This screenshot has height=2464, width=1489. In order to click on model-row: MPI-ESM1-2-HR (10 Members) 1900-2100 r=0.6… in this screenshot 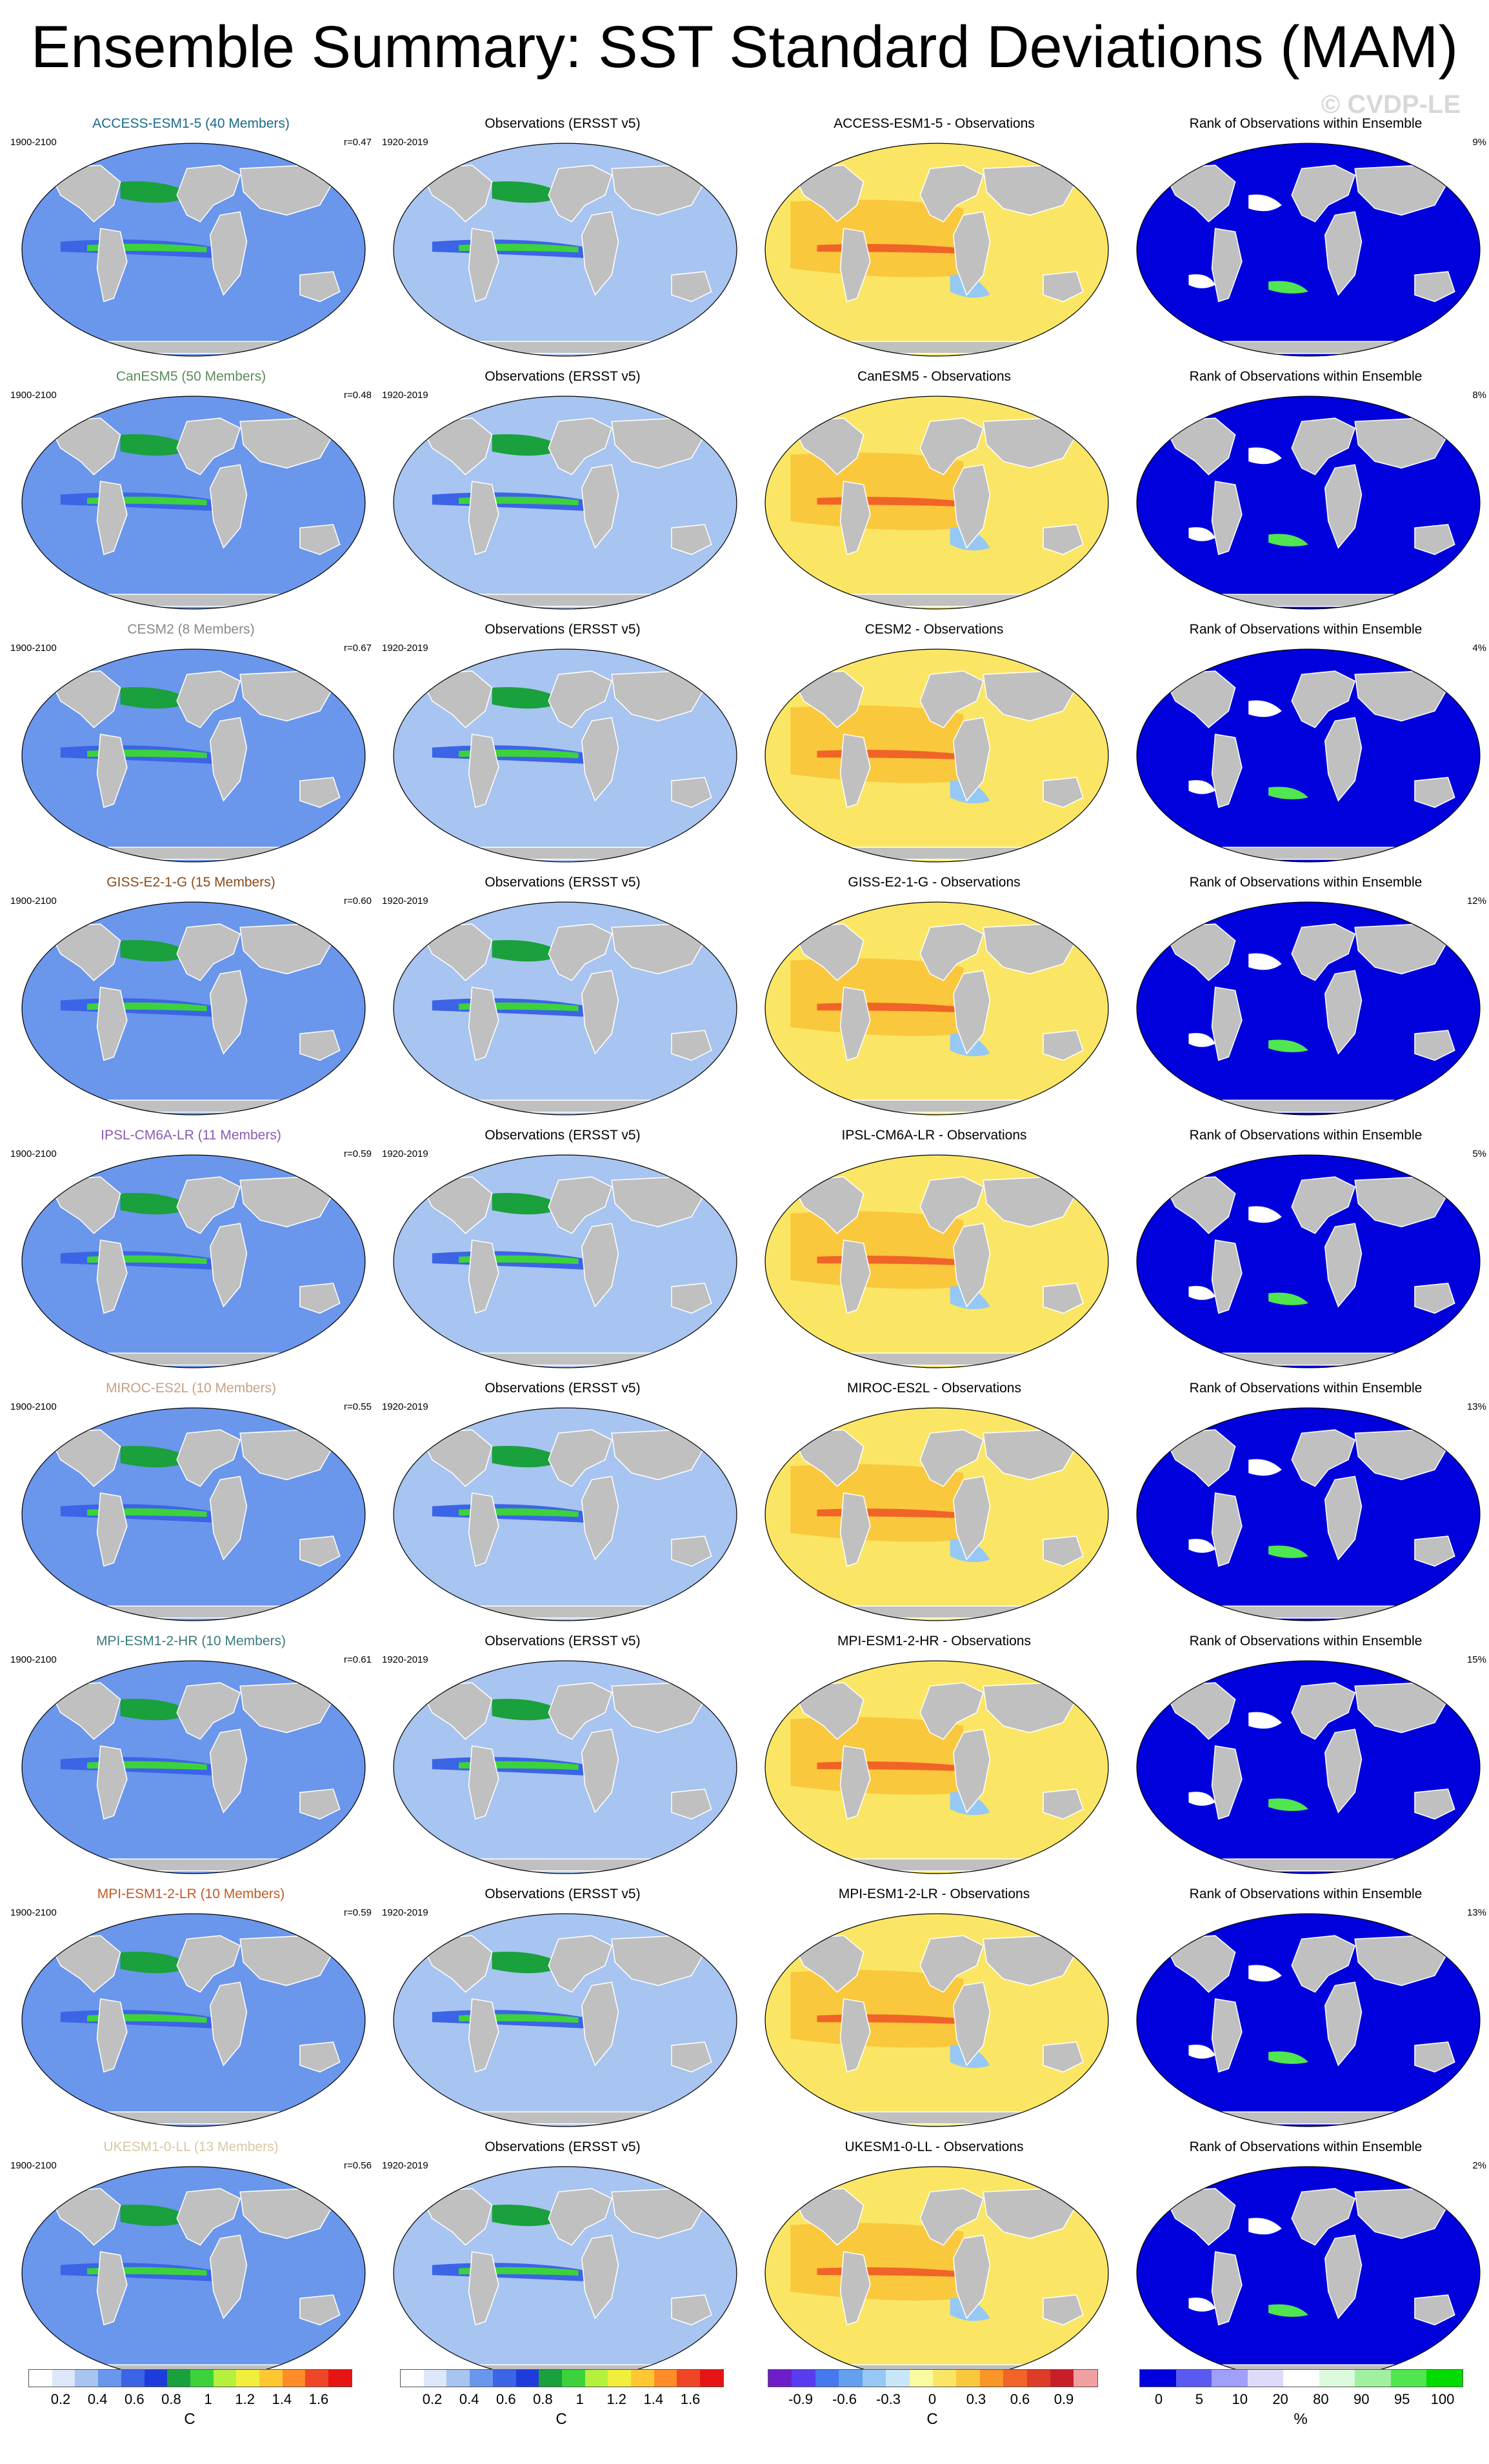, I will do `click(744, 1758)`.